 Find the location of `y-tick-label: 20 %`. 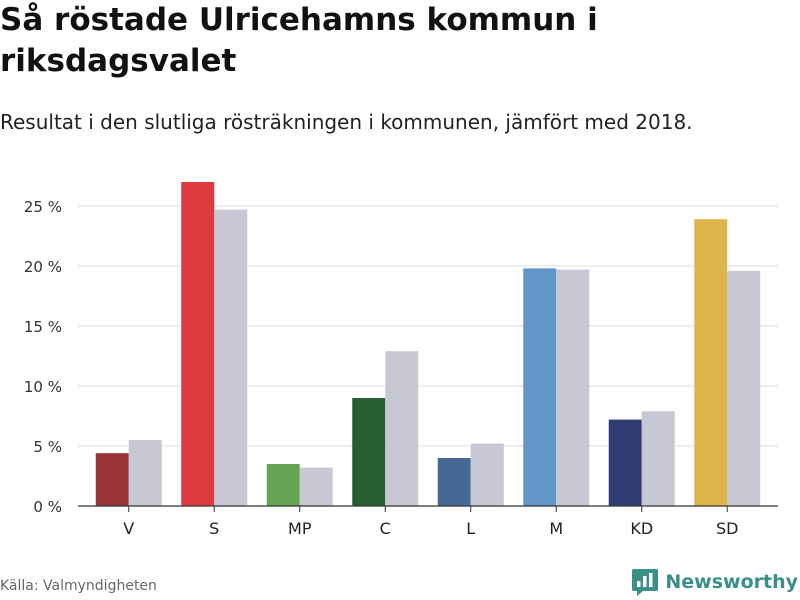

y-tick-label: 20 % is located at coordinates (43, 267).